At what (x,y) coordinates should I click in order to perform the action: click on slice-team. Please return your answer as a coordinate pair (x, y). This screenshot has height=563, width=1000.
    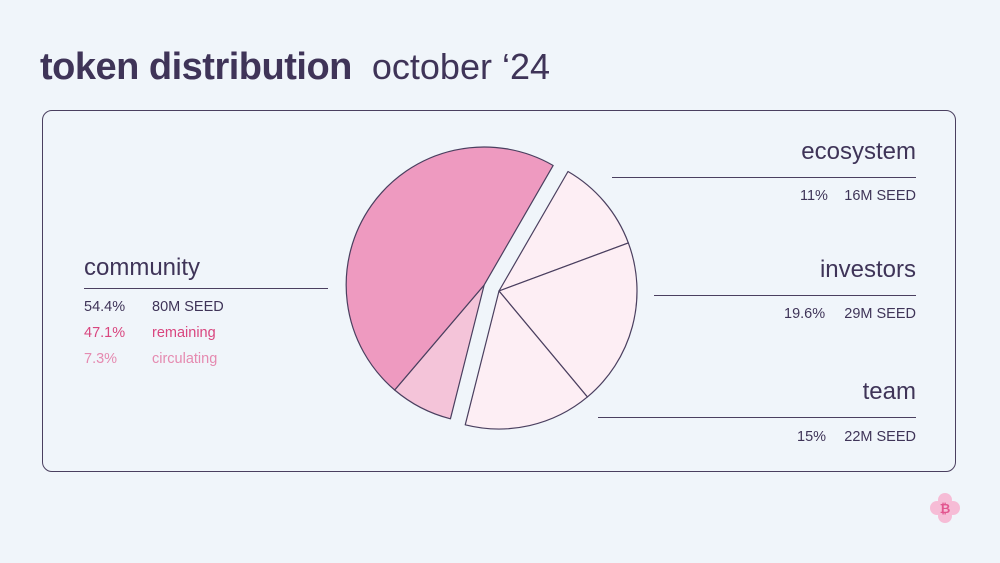
    Looking at the image, I should click on (526, 360).